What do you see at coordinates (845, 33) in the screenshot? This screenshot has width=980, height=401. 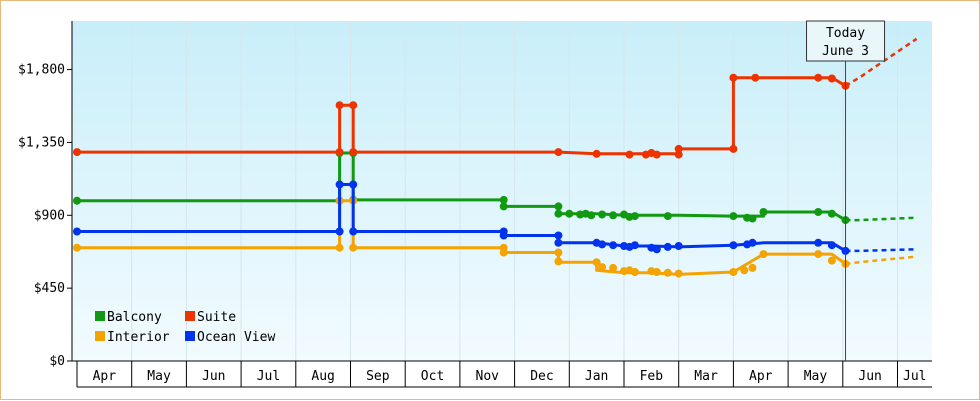 I see `today-label: Today` at bounding box center [845, 33].